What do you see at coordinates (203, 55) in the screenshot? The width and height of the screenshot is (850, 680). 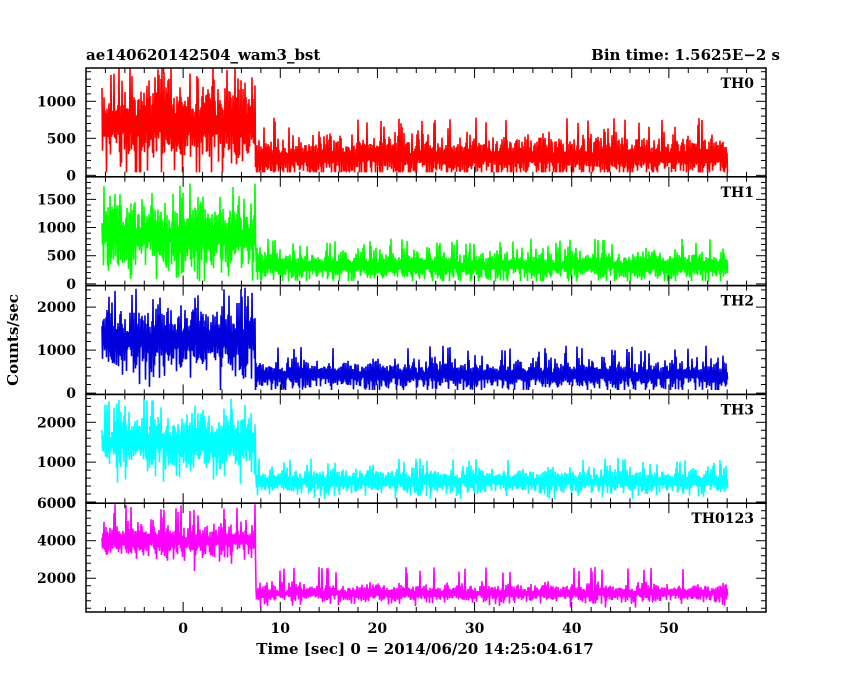 I see `plot-title: ae140620142504_wam3_bst` at bounding box center [203, 55].